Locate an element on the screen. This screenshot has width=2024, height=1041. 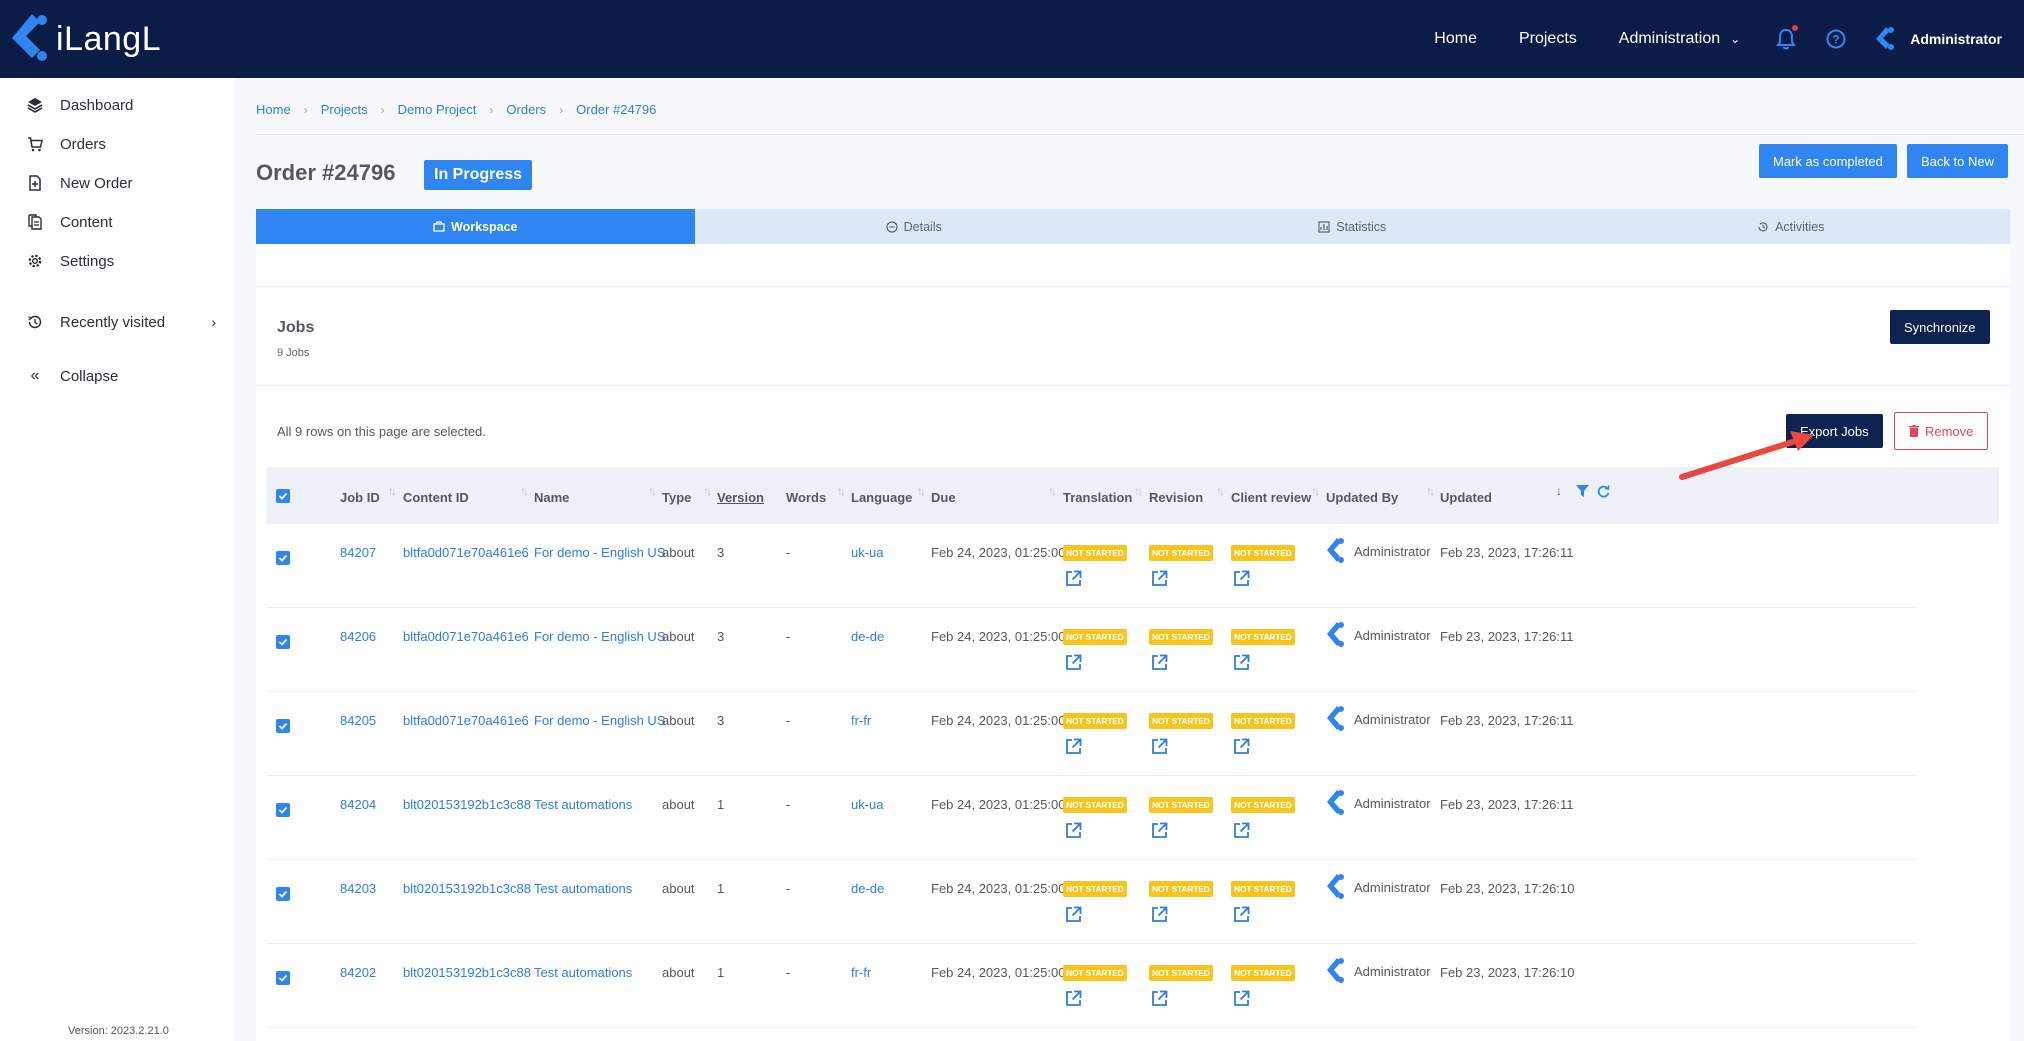
column-header-due: Due is located at coordinates (943, 497).